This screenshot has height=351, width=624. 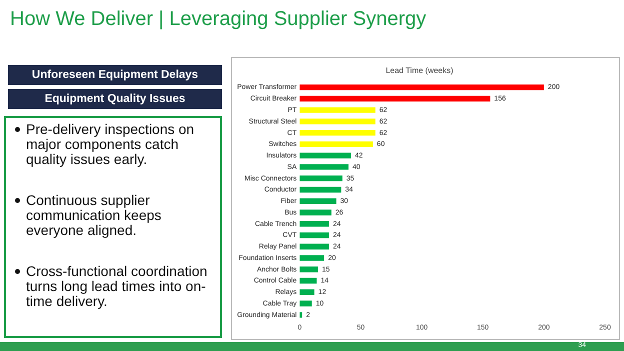 What do you see at coordinates (116, 286) in the screenshot?
I see `text: Cross-functional coordination turns long lead times into on-time delivery.` at bounding box center [116, 286].